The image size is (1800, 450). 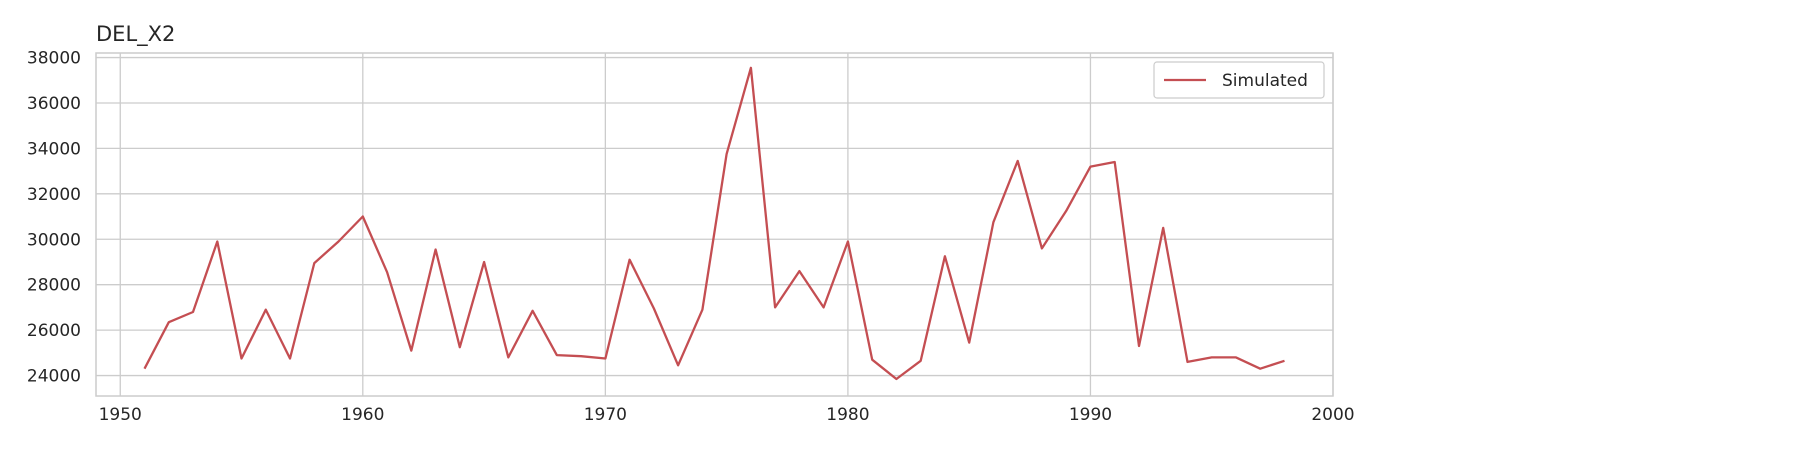 What do you see at coordinates (54, 377) in the screenshot?
I see `y-tick-label: 24000` at bounding box center [54, 377].